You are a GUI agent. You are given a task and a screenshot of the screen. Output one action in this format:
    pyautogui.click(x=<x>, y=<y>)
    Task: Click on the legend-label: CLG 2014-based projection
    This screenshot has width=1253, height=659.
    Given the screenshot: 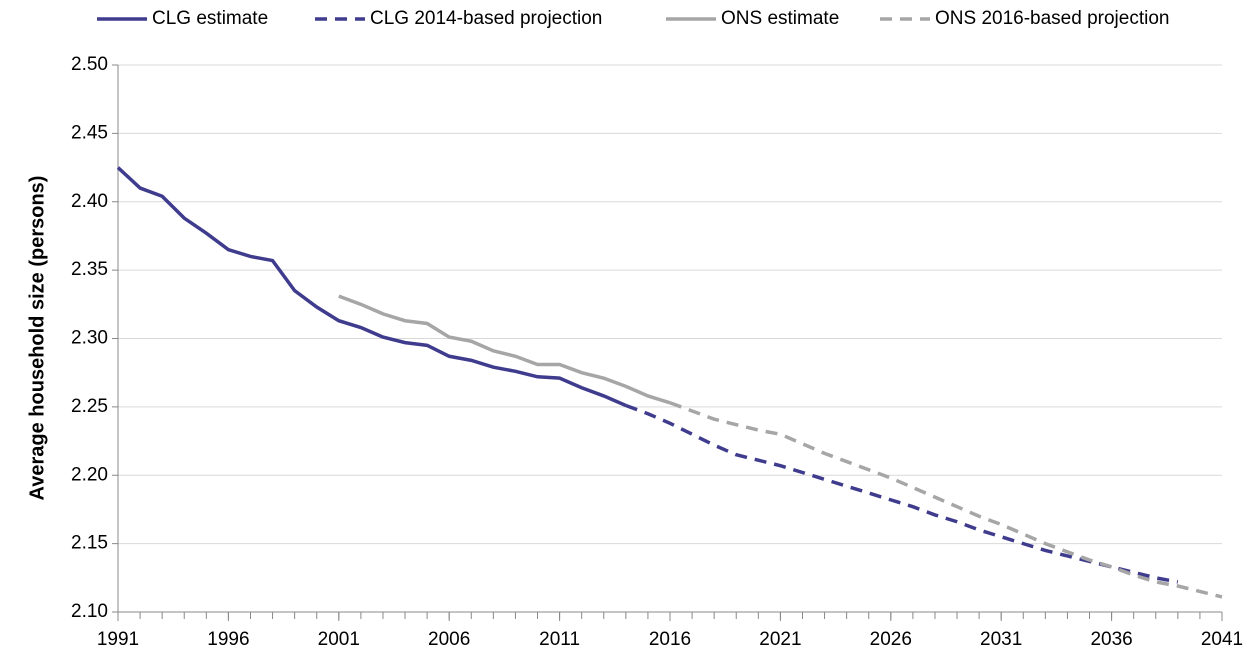 What is the action you would take?
    pyautogui.click(x=486, y=18)
    